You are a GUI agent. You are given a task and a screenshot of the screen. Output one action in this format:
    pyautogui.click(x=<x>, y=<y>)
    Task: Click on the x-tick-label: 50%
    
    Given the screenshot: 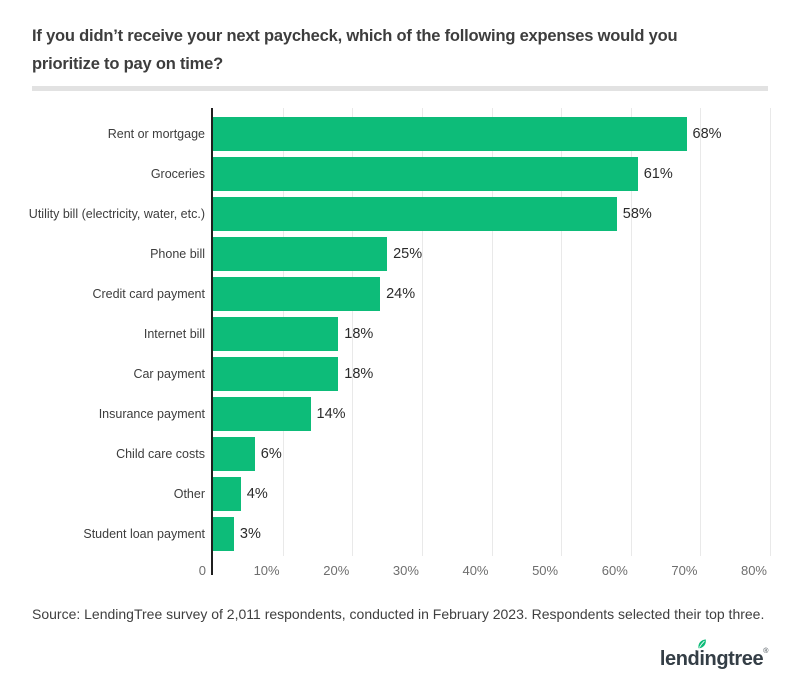 What is the action you would take?
    pyautogui.click(x=545, y=570)
    